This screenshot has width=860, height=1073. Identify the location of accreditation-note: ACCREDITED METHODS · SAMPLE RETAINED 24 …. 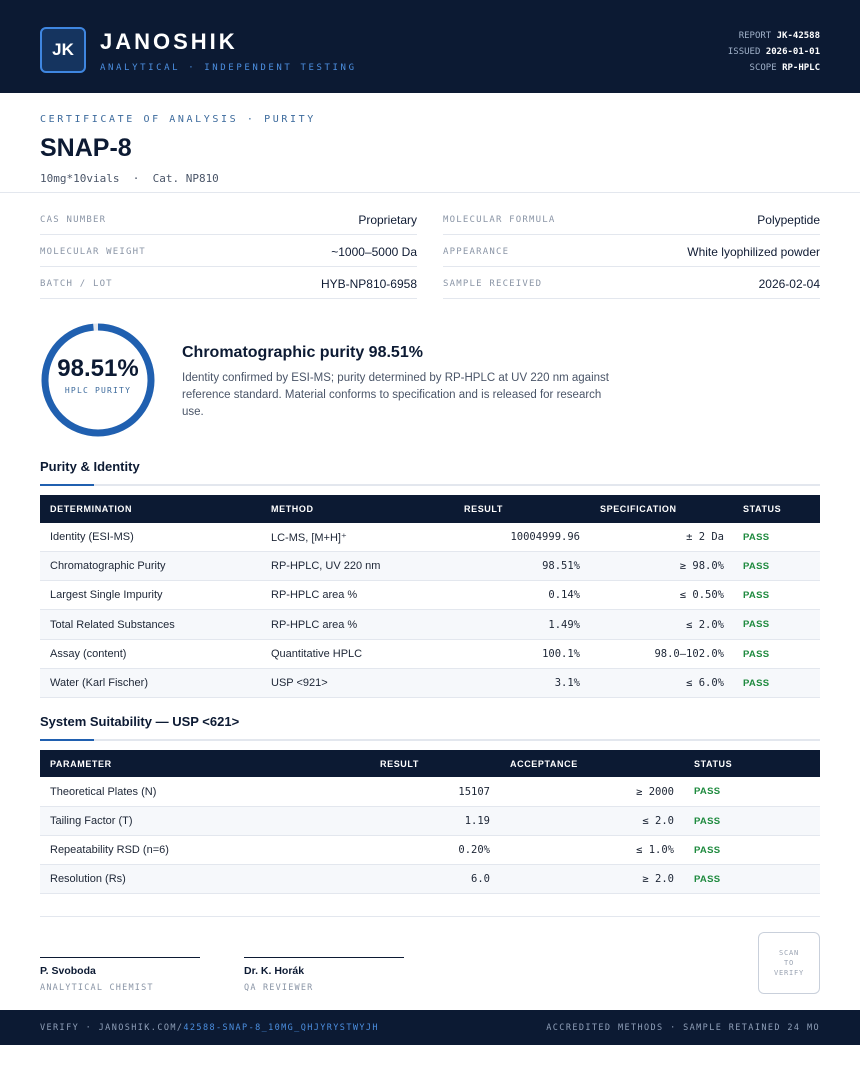
(683, 1028).